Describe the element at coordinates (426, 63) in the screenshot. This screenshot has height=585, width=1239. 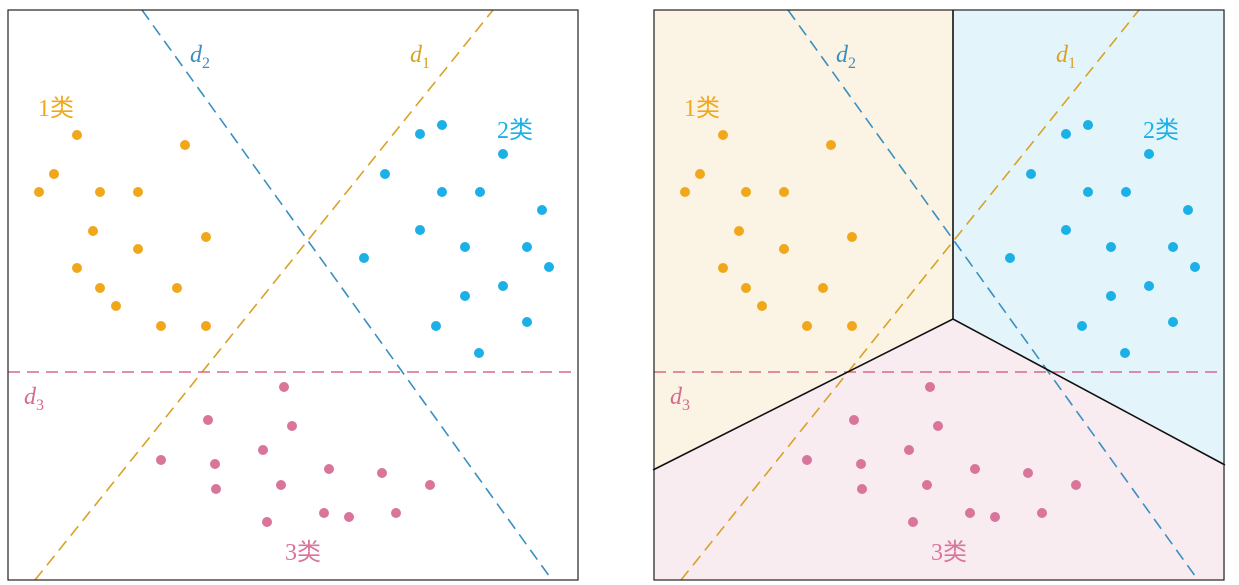
I see `line-subscript: 1` at that location.